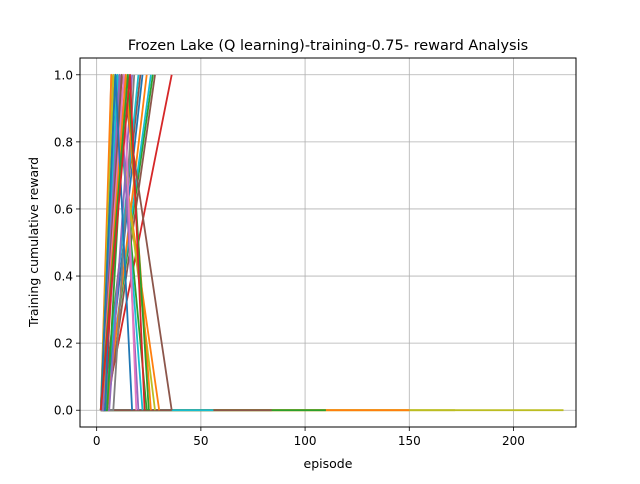 This screenshot has width=640, height=484. What do you see at coordinates (97, 441) in the screenshot?
I see `x-tick-label: 0` at bounding box center [97, 441].